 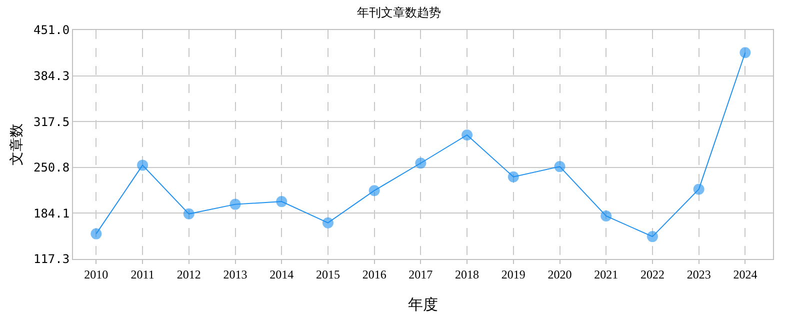 What do you see at coordinates (606, 274) in the screenshot?
I see `x-tick-label: 2021` at bounding box center [606, 274].